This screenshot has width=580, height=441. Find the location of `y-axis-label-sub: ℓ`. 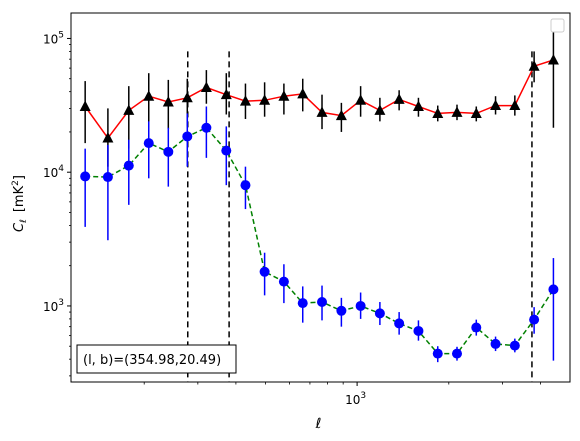

y-axis-label-sub: ℓ is located at coordinates (24, 221).